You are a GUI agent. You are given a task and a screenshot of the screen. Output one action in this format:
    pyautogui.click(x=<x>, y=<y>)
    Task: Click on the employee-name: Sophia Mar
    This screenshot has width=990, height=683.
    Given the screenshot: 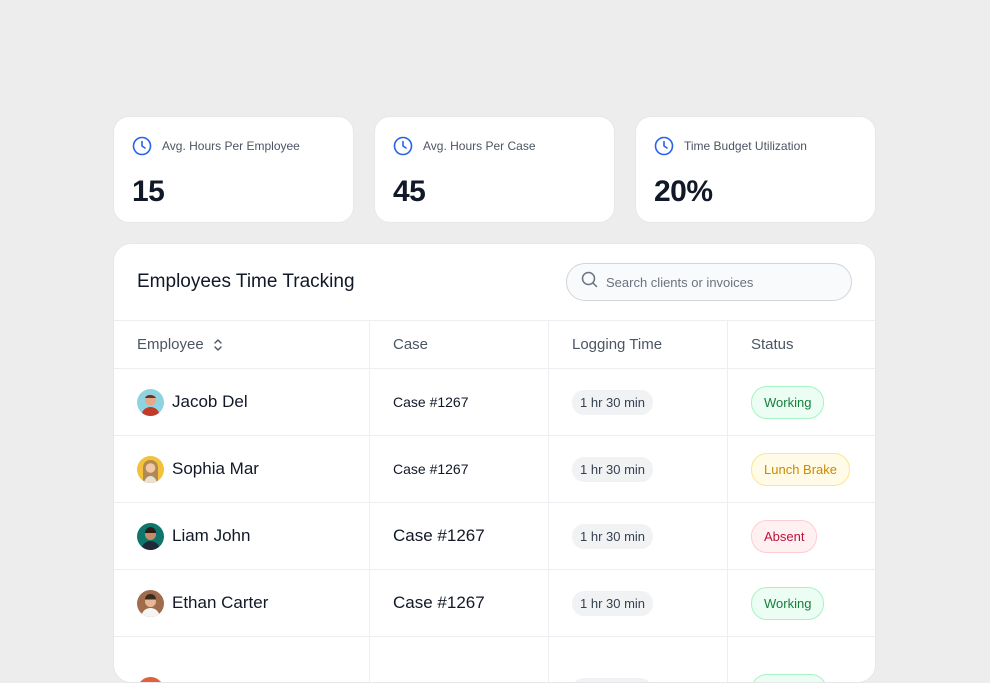 What is the action you would take?
    pyautogui.click(x=215, y=469)
    